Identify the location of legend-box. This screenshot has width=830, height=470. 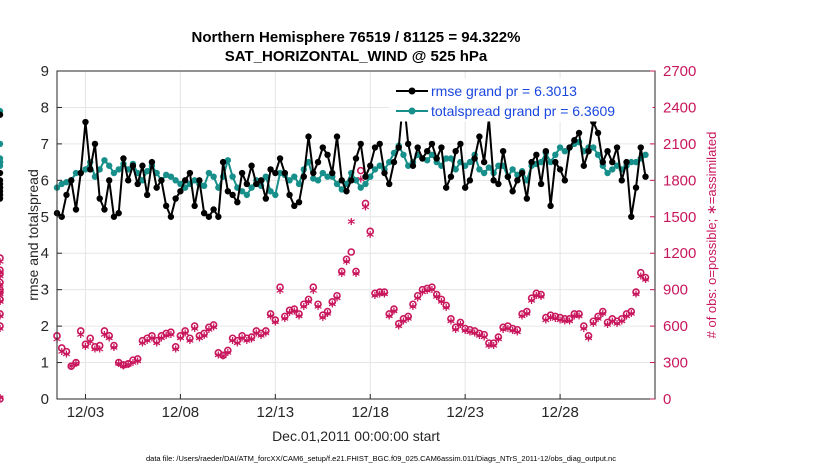
(521, 100).